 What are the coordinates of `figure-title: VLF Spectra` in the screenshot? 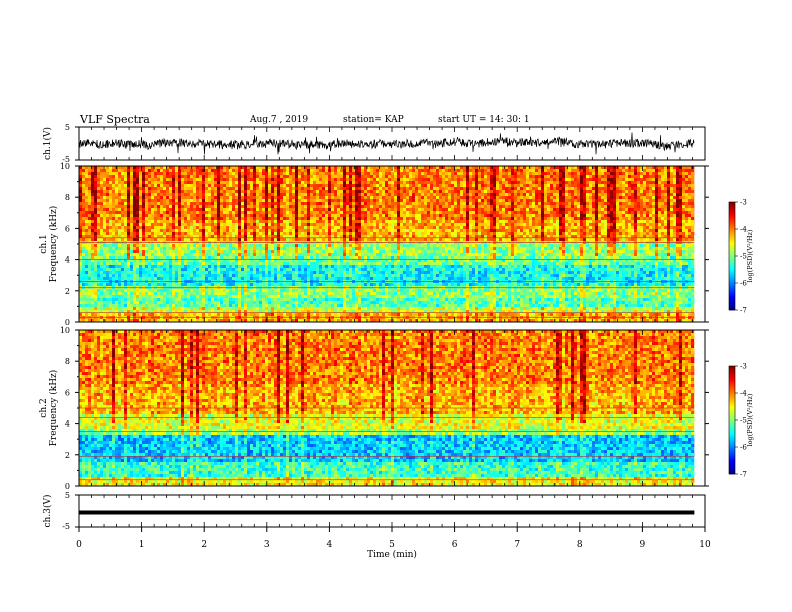 It's located at (115, 119).